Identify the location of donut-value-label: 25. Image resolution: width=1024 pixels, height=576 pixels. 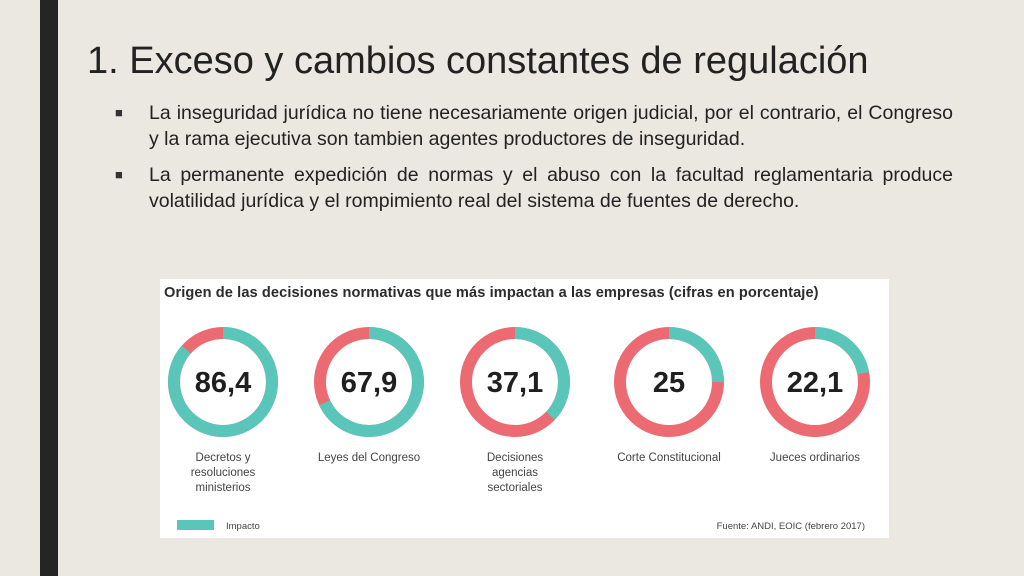
(669, 383).